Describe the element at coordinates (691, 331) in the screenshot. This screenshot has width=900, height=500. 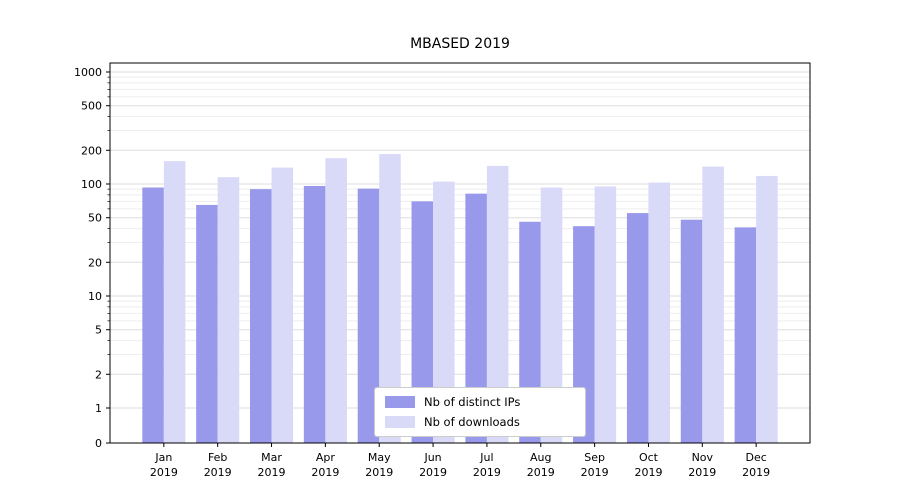
I see `bar-nb-of-distinct-ips-nov` at that location.